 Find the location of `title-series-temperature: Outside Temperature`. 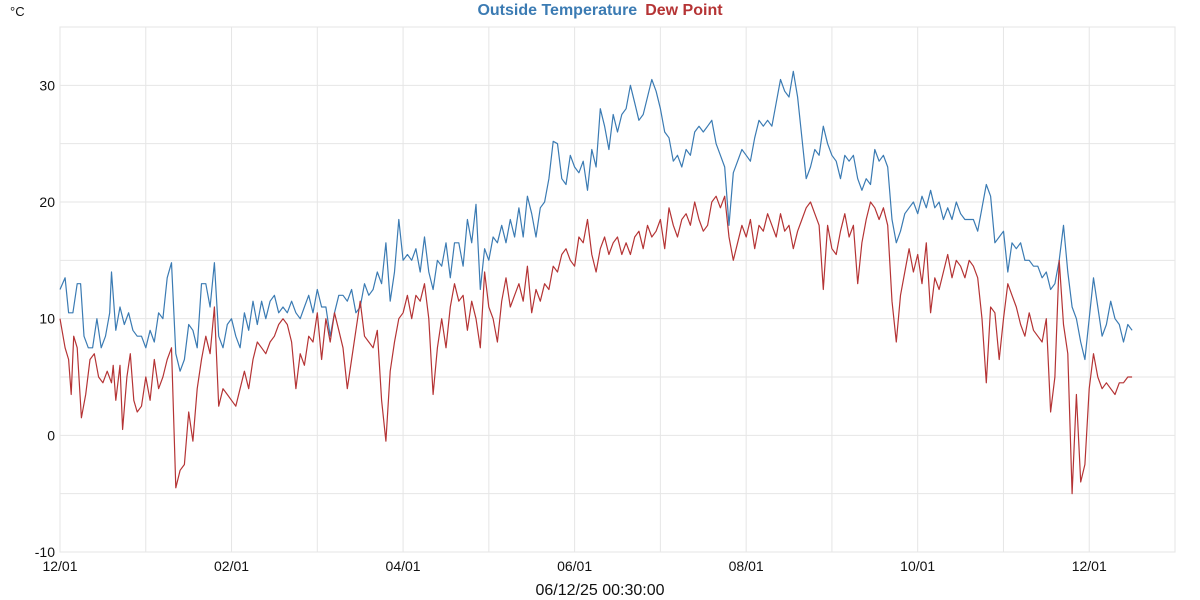

title-series-temperature: Outside Temperature is located at coordinates (557, 10).